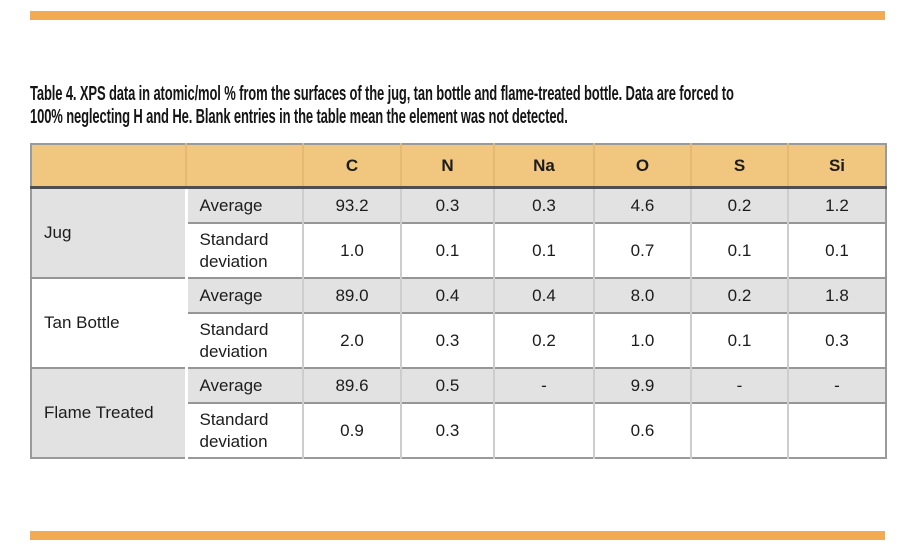 This screenshot has height=550, width=900. What do you see at coordinates (109, 412) in the screenshot?
I see `group-label-flame-treated: Flame Treated` at bounding box center [109, 412].